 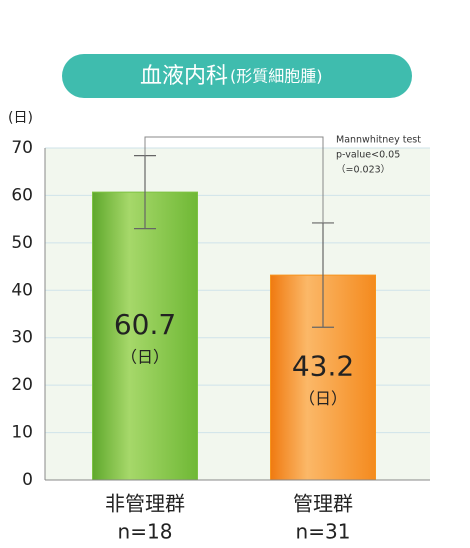 What do you see at coordinates (22, 385) in the screenshot?
I see `y-tick-label: 20` at bounding box center [22, 385].